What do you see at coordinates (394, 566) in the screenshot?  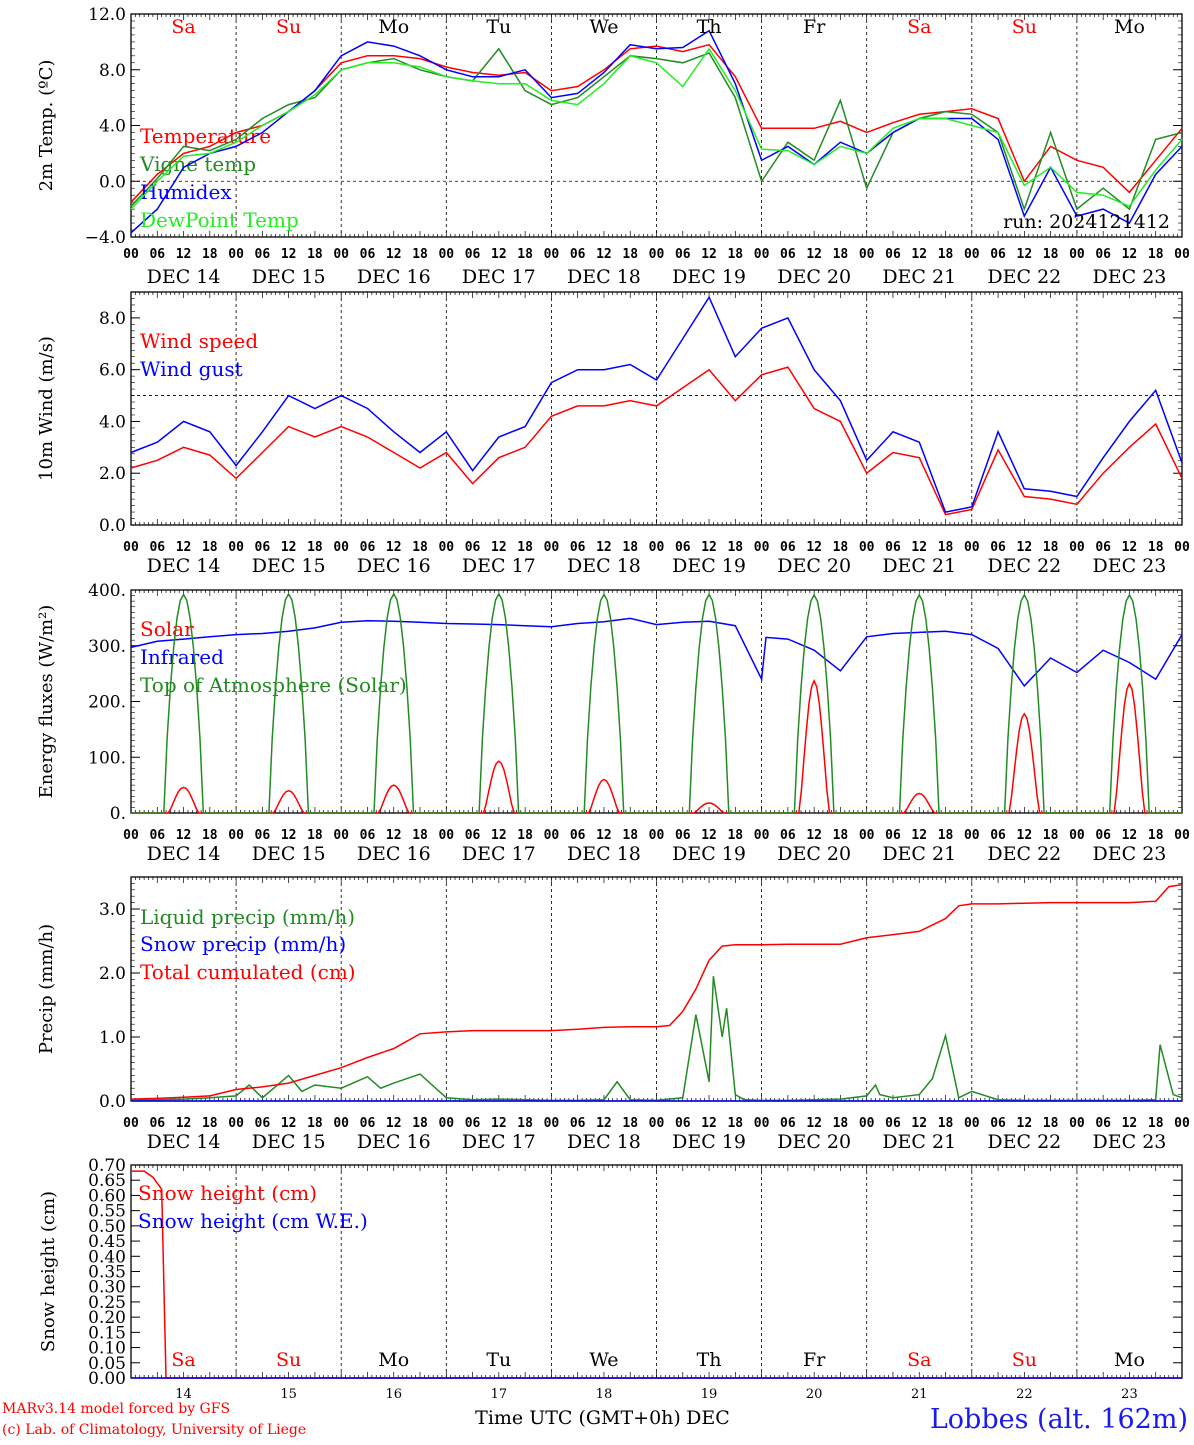 I see `wind-date-label: DEC 16` at bounding box center [394, 566].